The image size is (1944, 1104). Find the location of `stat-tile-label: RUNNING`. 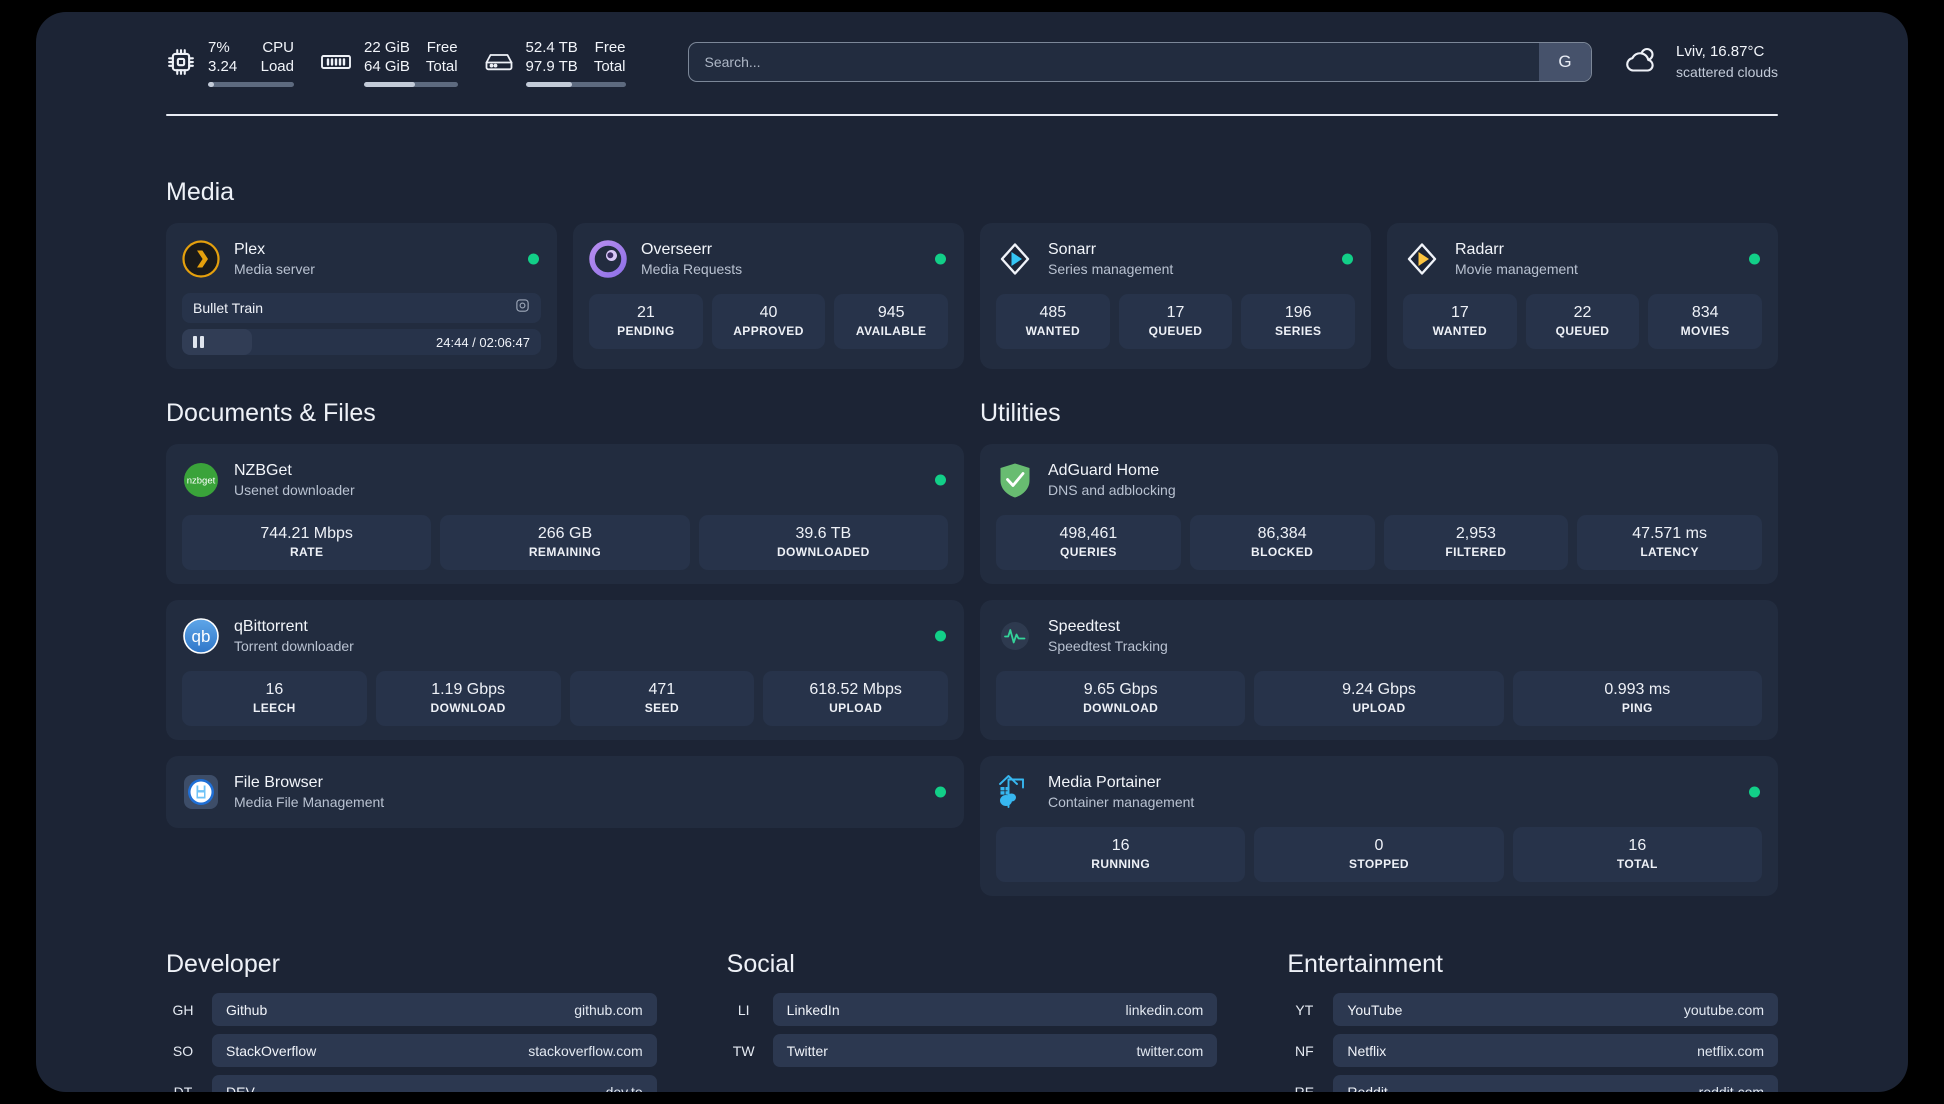

stat-tile-label: RUNNING is located at coordinates (1121, 864).